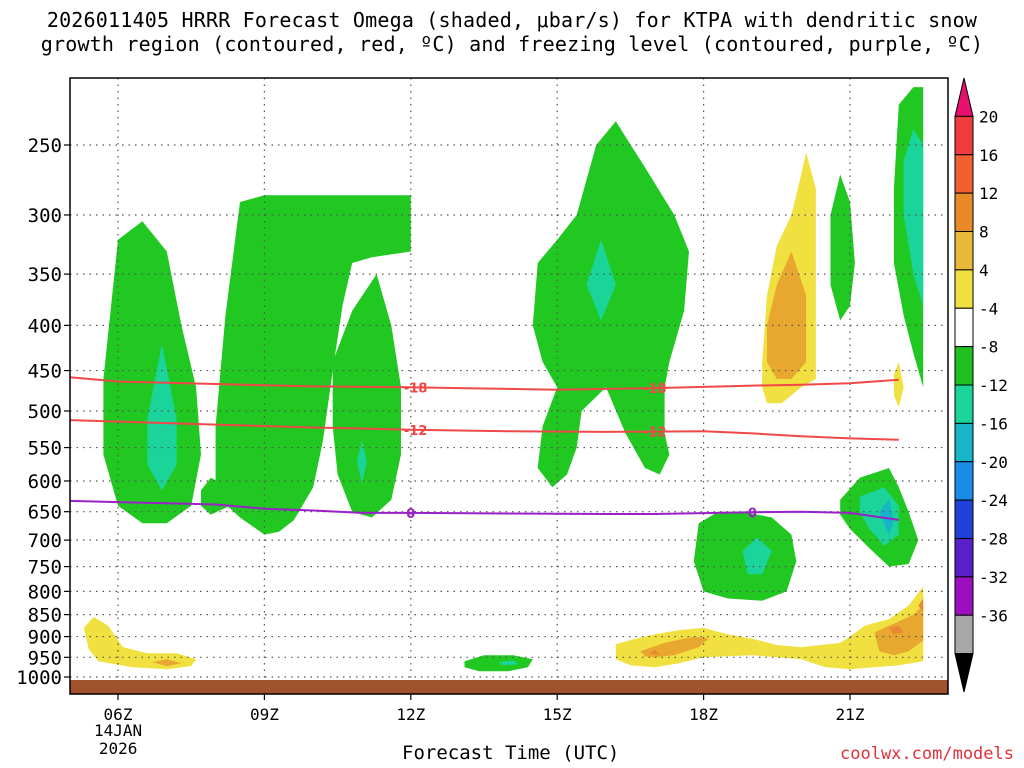 The image size is (1024, 768). What do you see at coordinates (45, 146) in the screenshot?
I see `y-tick-label-250: 250` at bounding box center [45, 146].